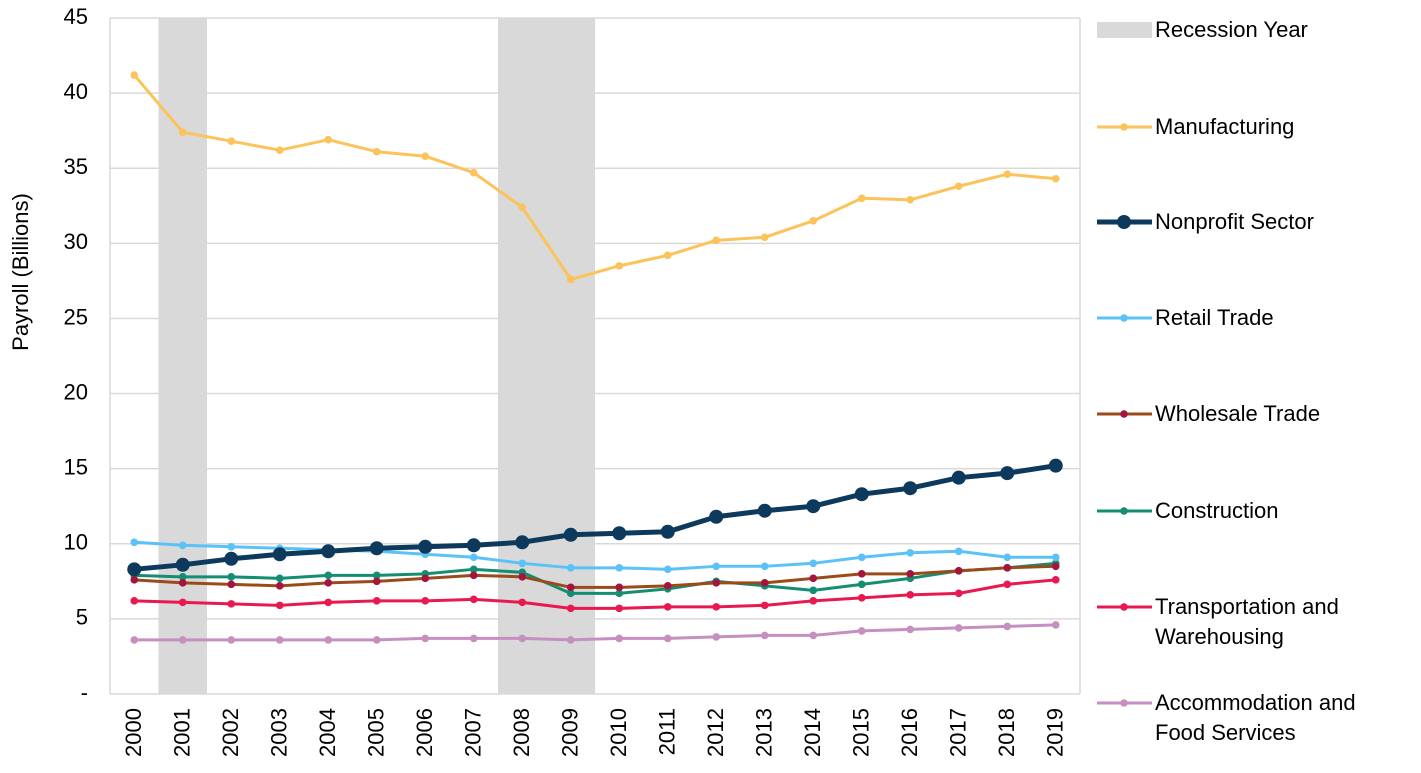 This screenshot has width=1421, height=773. What do you see at coordinates (1231, 29) in the screenshot?
I see `legend-label: Recession Year` at bounding box center [1231, 29].